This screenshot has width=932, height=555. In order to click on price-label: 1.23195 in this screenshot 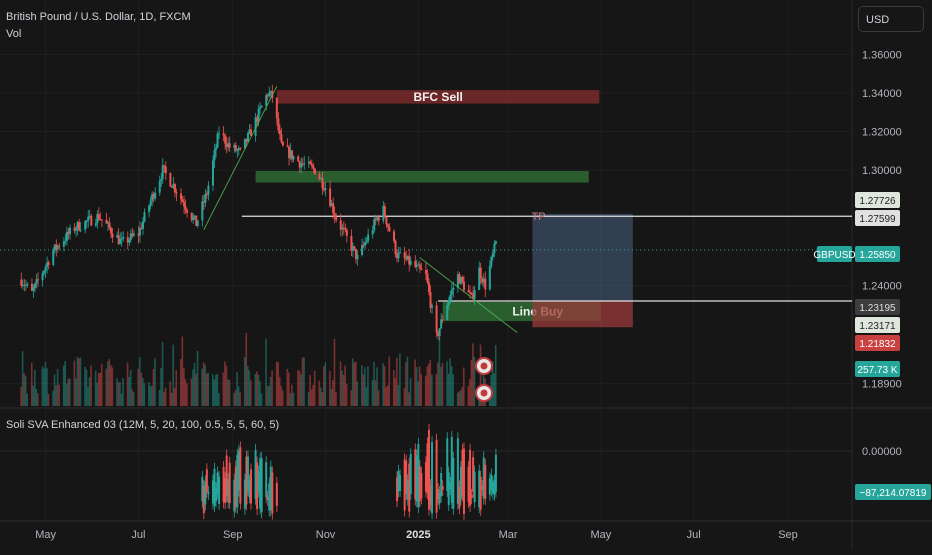, I will do `click(877, 308)`.